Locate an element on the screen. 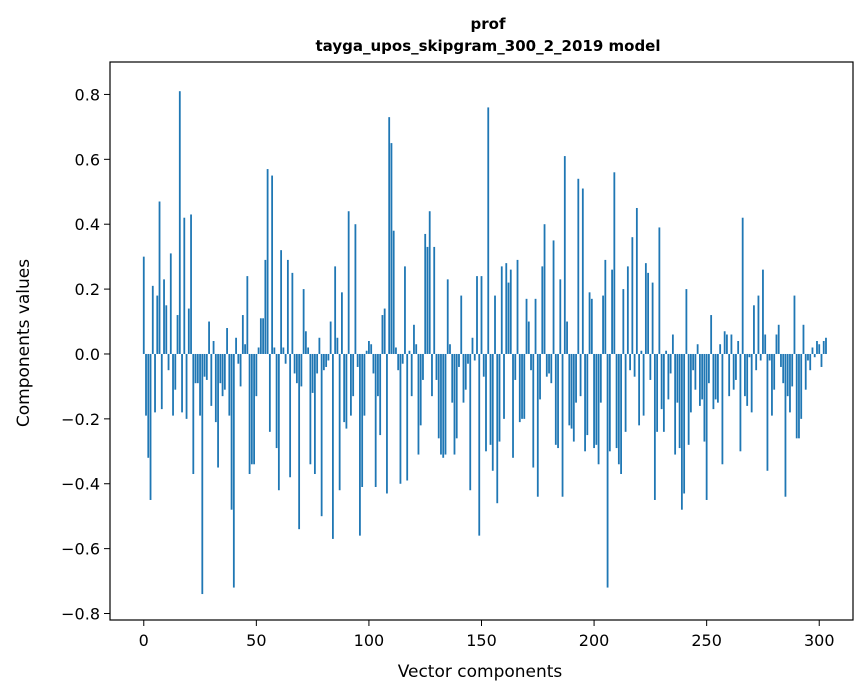  y-tick-label: 0.8 is located at coordinates (87, 94).